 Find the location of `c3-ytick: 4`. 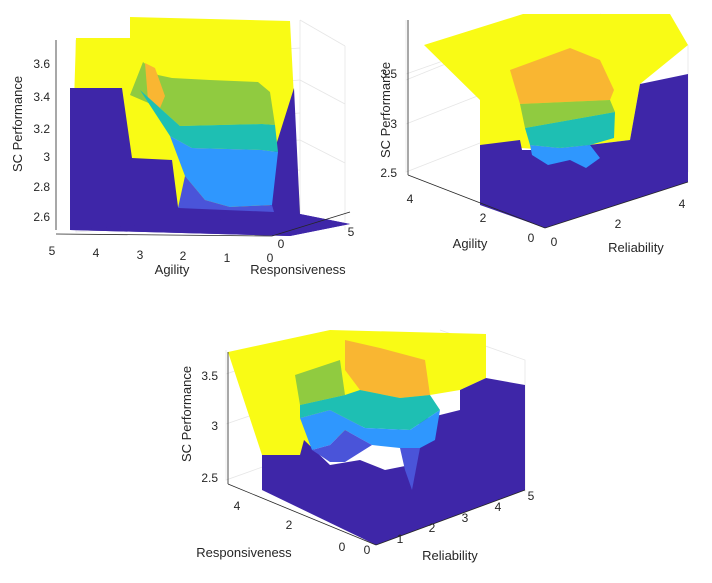

c3-ytick: 4 is located at coordinates (237, 506).